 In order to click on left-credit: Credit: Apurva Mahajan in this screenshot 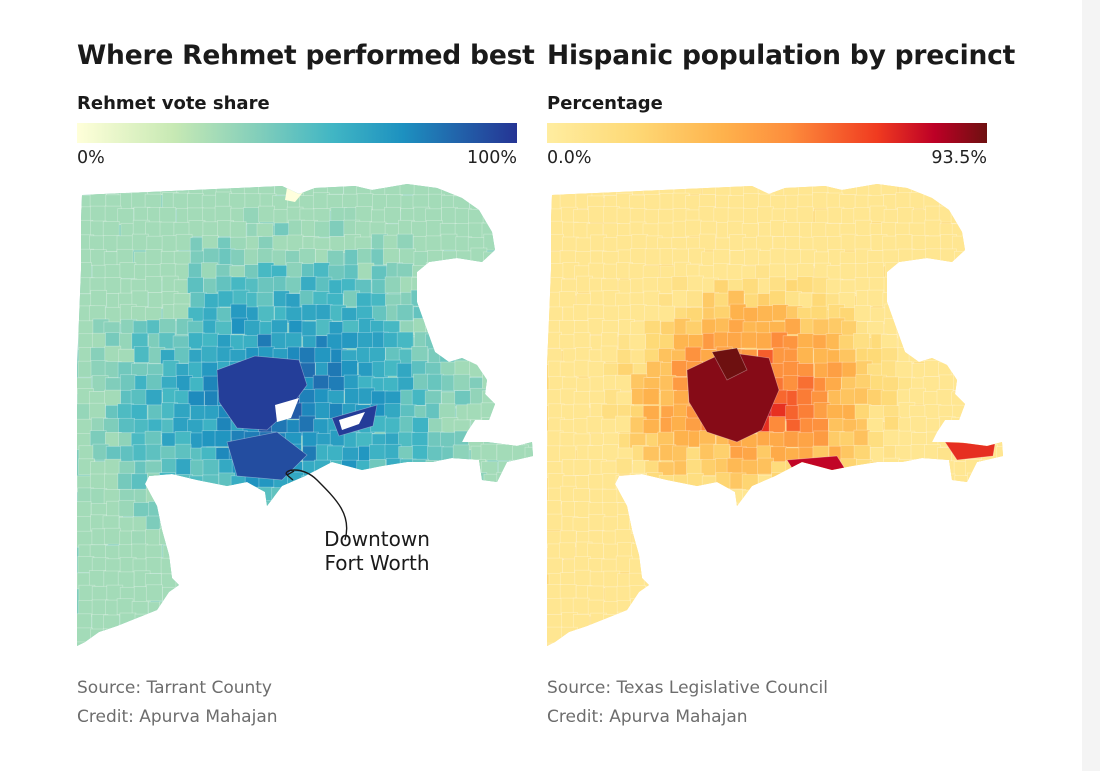, I will do `click(177, 717)`.